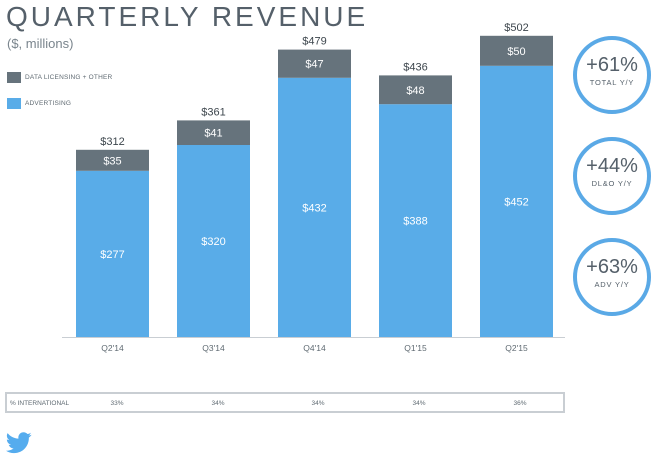 This screenshot has height=461, width=655. Describe the element at coordinates (48, 103) in the screenshot. I see `legend-label: ADVERTISING` at that location.